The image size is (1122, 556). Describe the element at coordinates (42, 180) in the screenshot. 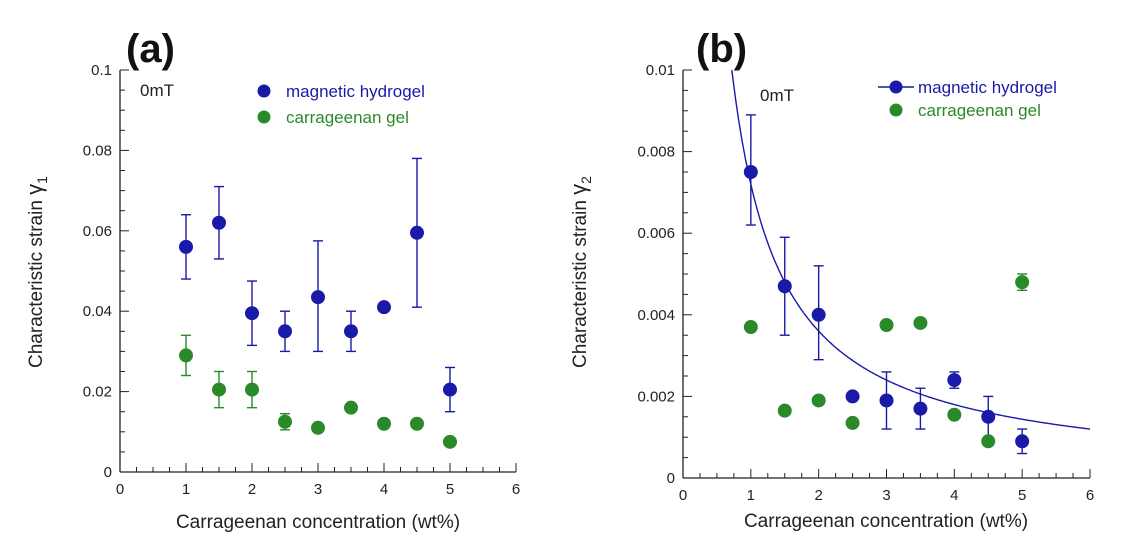

I see `y-axis-label-subscript: 1` at that location.